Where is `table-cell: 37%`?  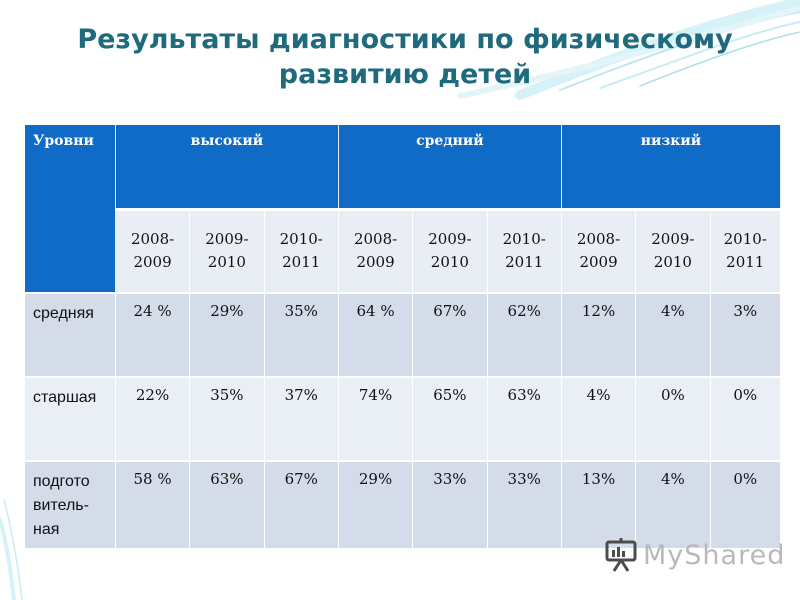
table-cell: 37% is located at coordinates (301, 418).